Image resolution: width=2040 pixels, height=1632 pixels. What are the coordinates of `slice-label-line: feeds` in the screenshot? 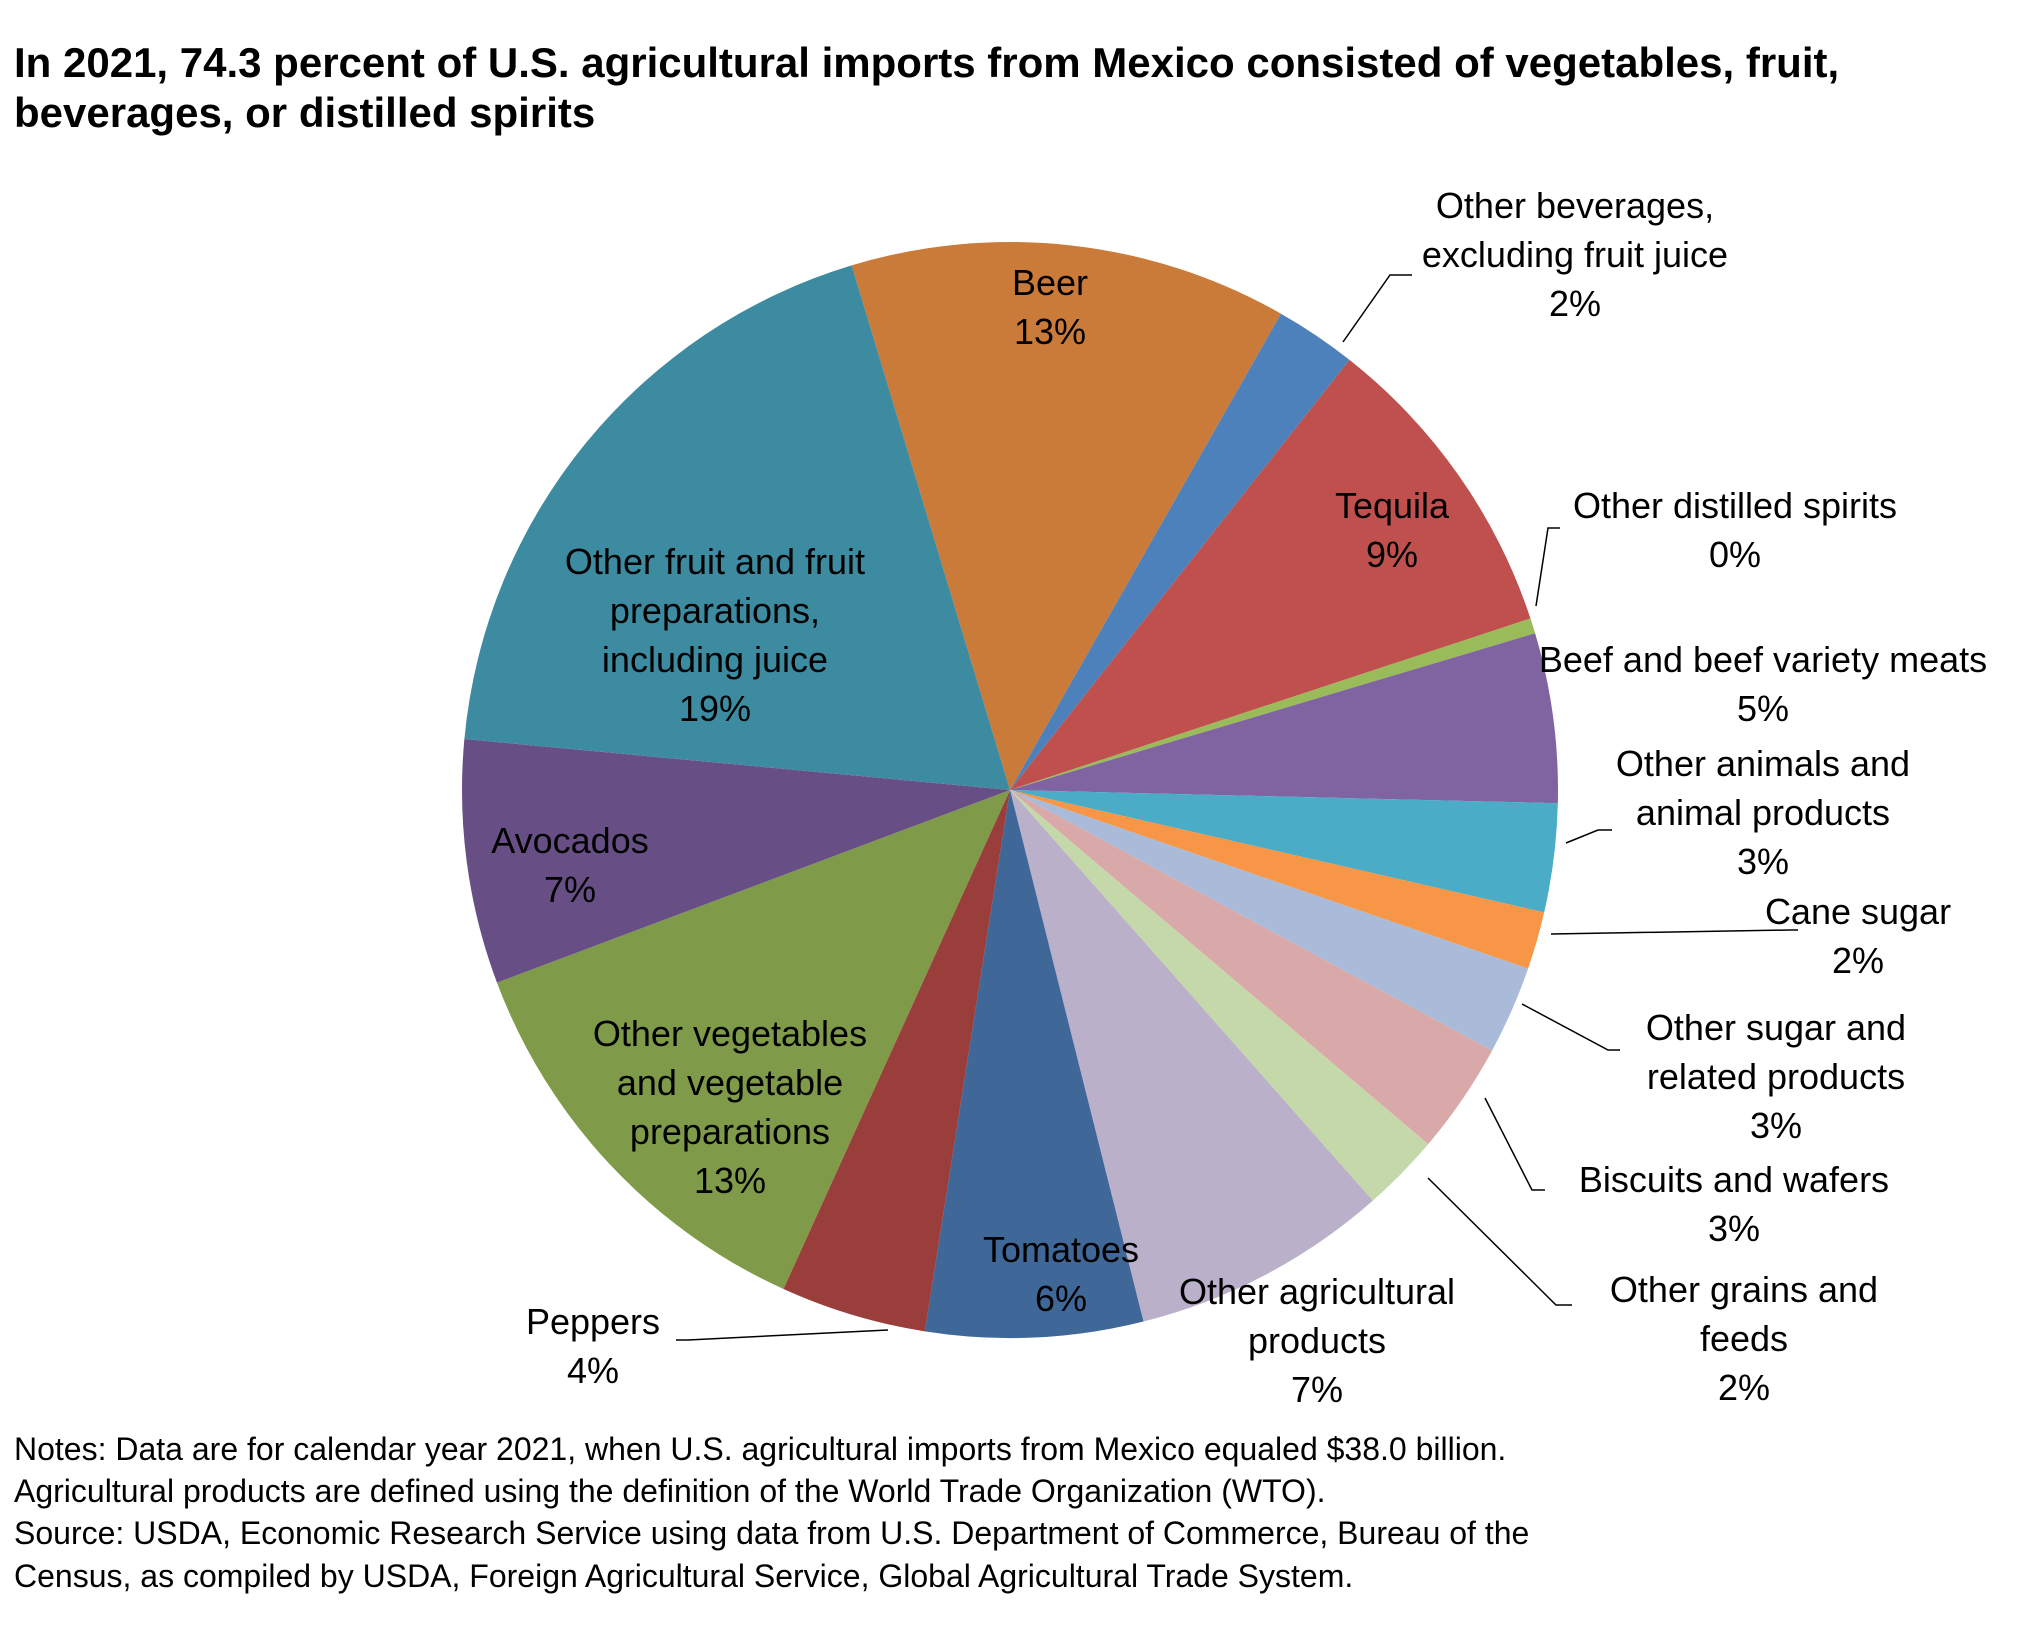 It's located at (1744, 1338).